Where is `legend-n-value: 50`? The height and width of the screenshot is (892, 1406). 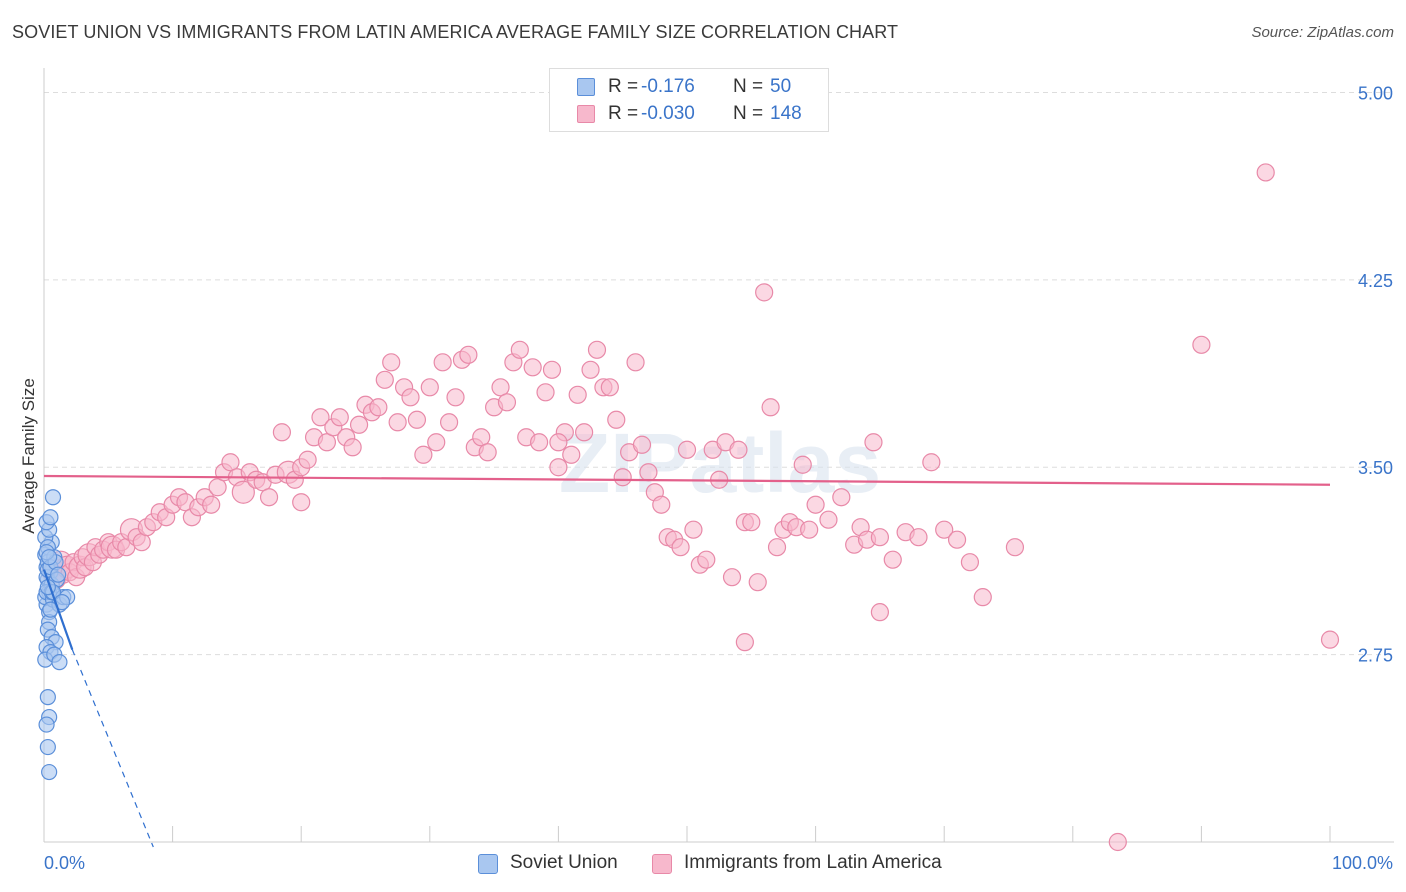 legend-n-value: 50 is located at coordinates (781, 86).